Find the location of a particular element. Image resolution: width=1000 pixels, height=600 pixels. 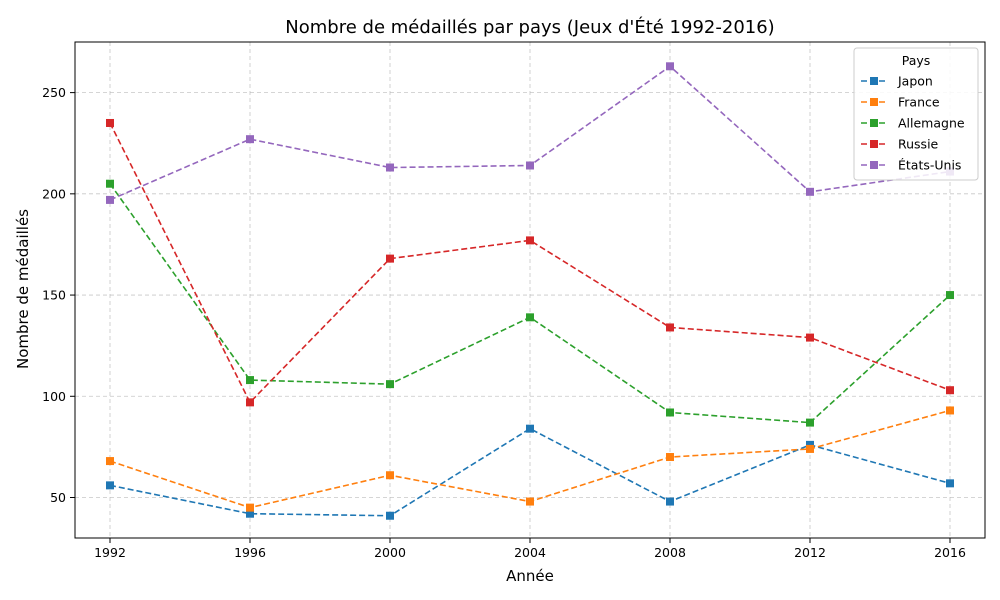

legend-title: Pays is located at coordinates (916, 60).